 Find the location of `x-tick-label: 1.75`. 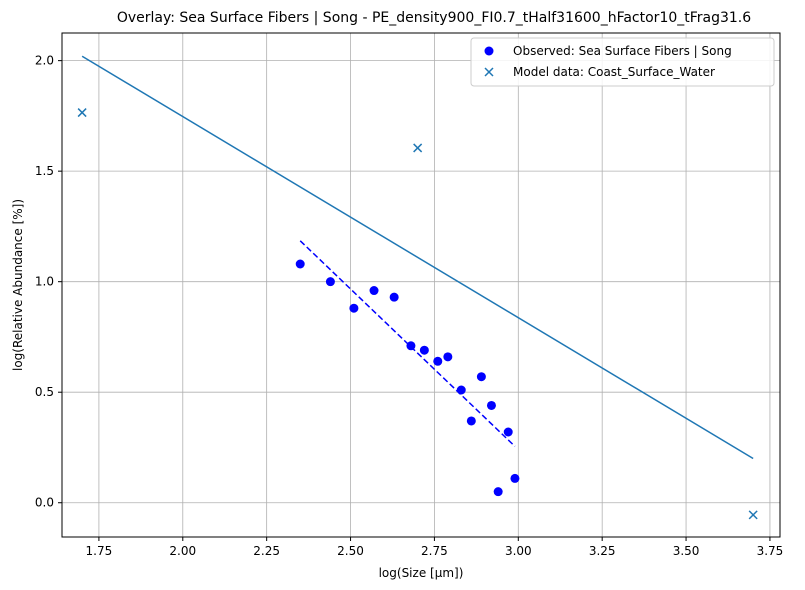

x-tick-label: 1.75 is located at coordinates (99, 551).